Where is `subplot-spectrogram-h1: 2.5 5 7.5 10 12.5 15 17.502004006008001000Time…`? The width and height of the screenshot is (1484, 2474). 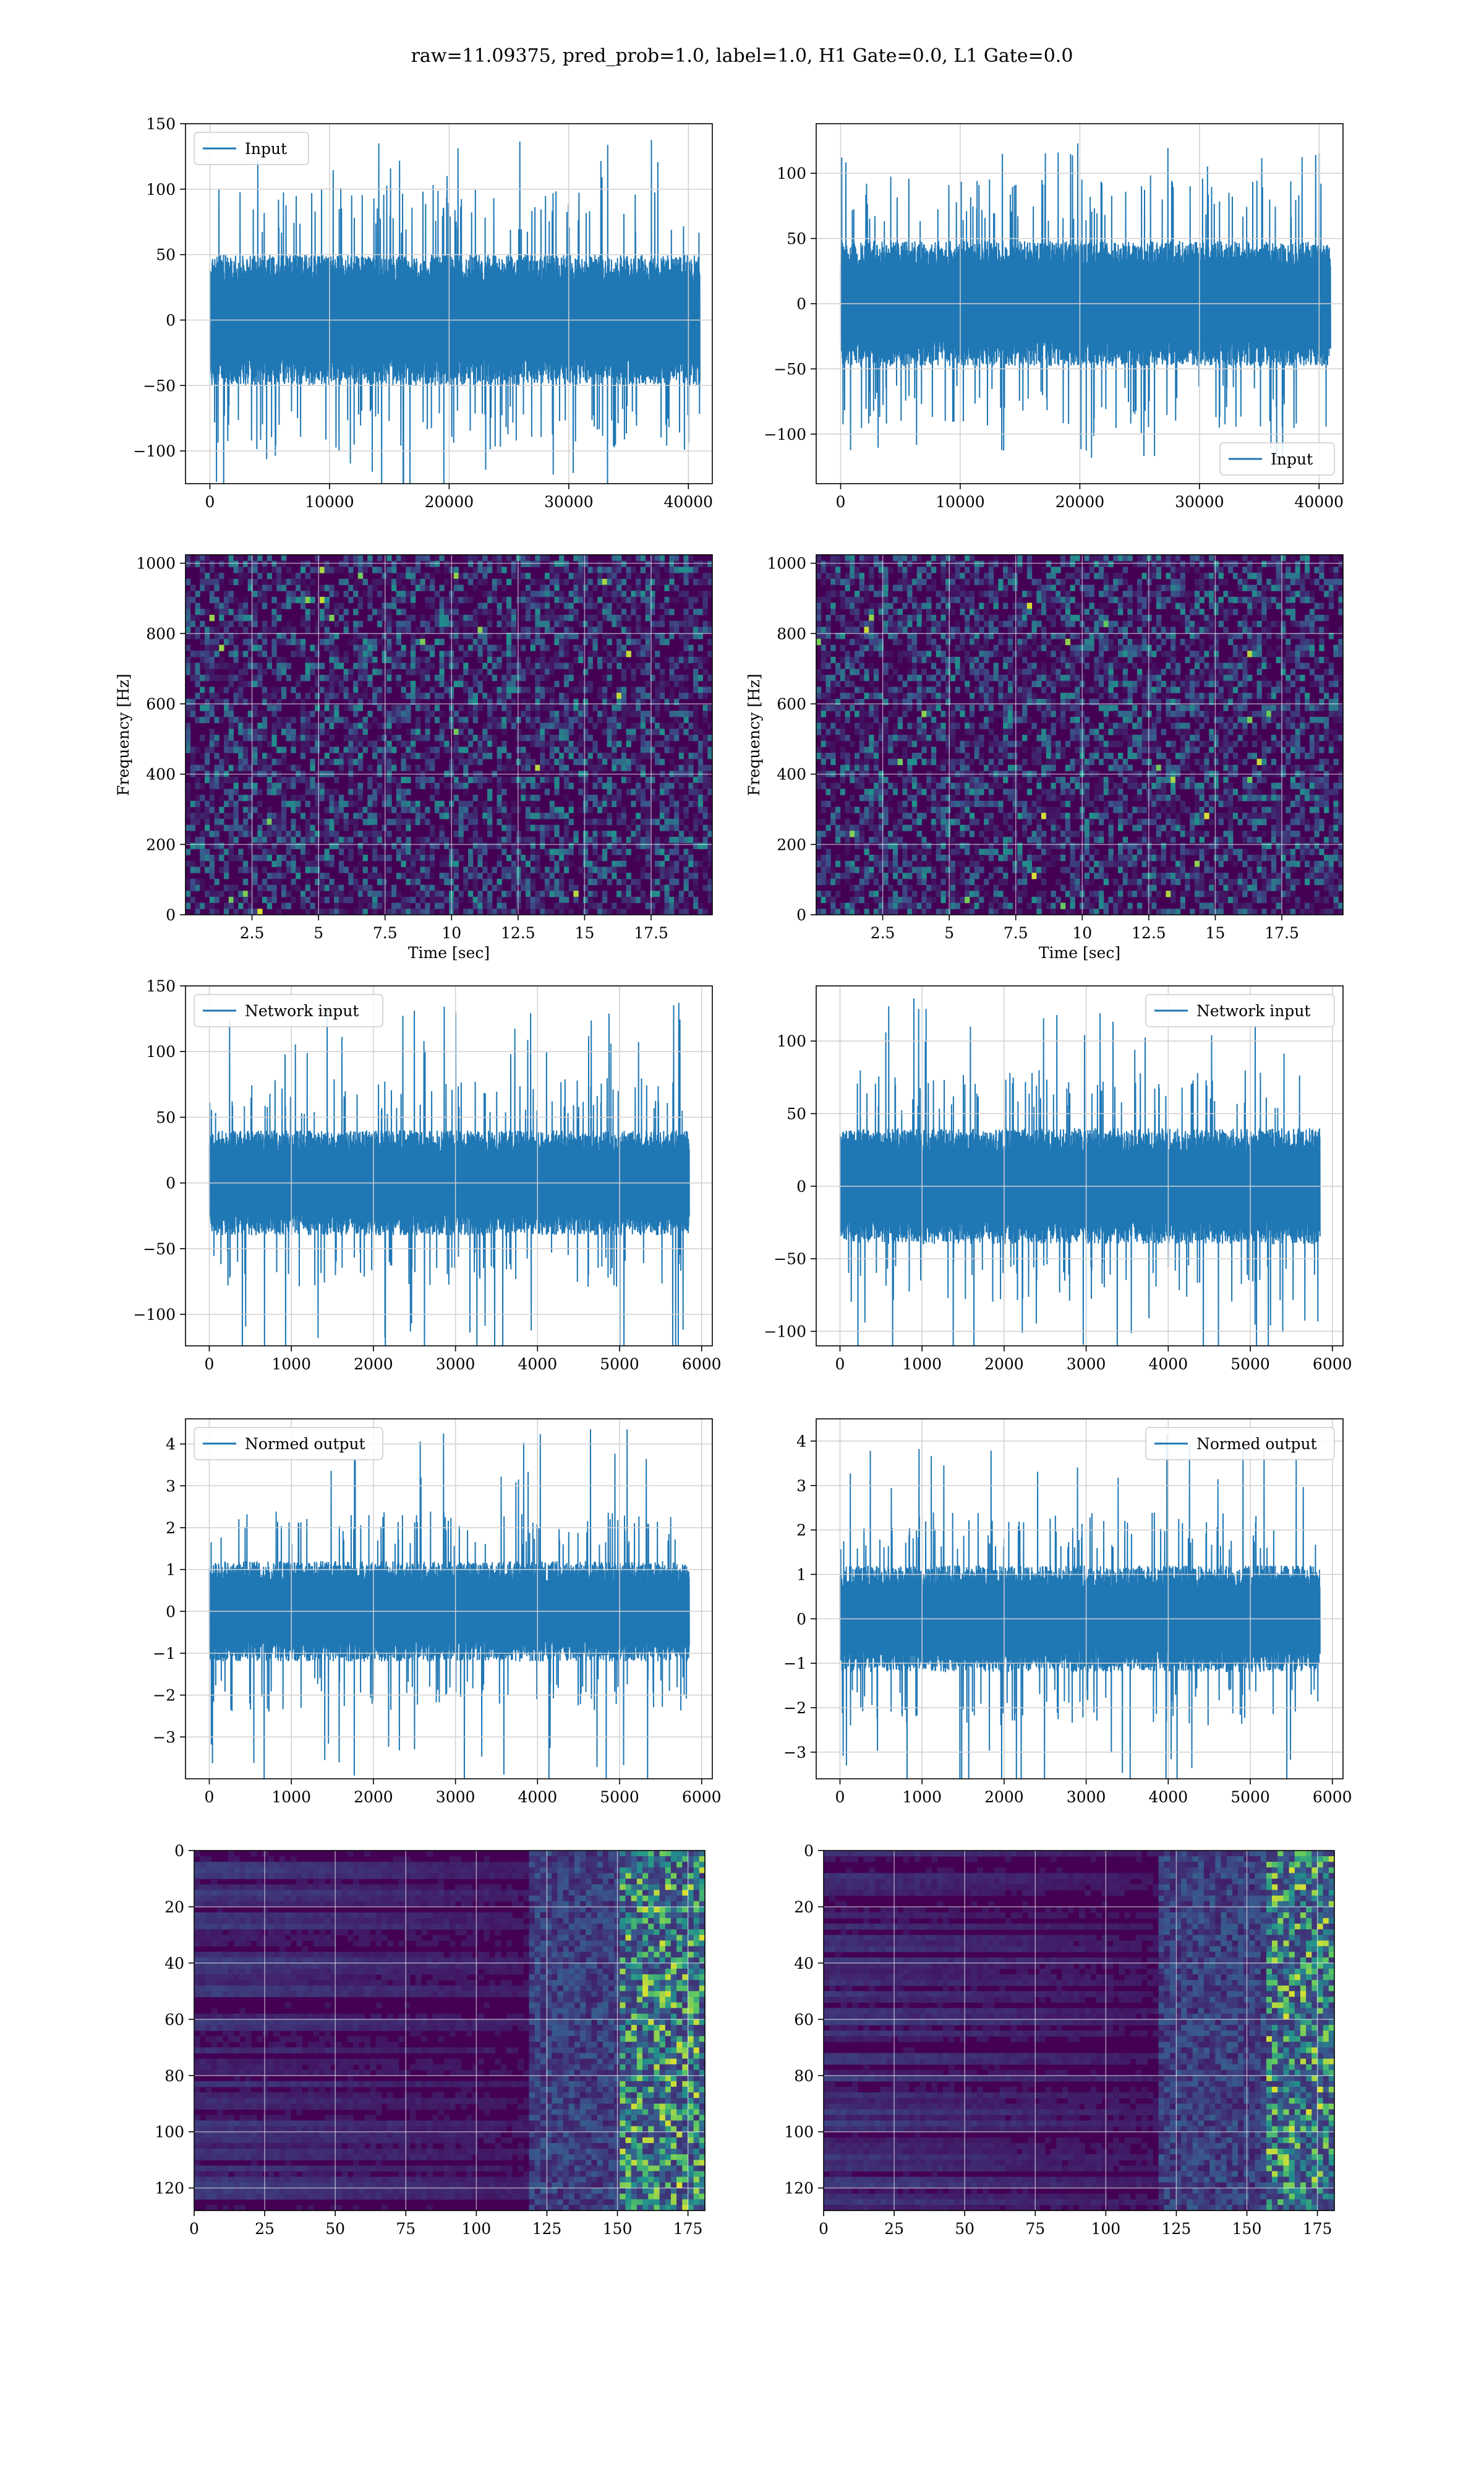
subplot-spectrogram-h1: 2.5 5 7.5 10 12.5 15 17.502004006008001000Time… is located at coordinates (413, 758).